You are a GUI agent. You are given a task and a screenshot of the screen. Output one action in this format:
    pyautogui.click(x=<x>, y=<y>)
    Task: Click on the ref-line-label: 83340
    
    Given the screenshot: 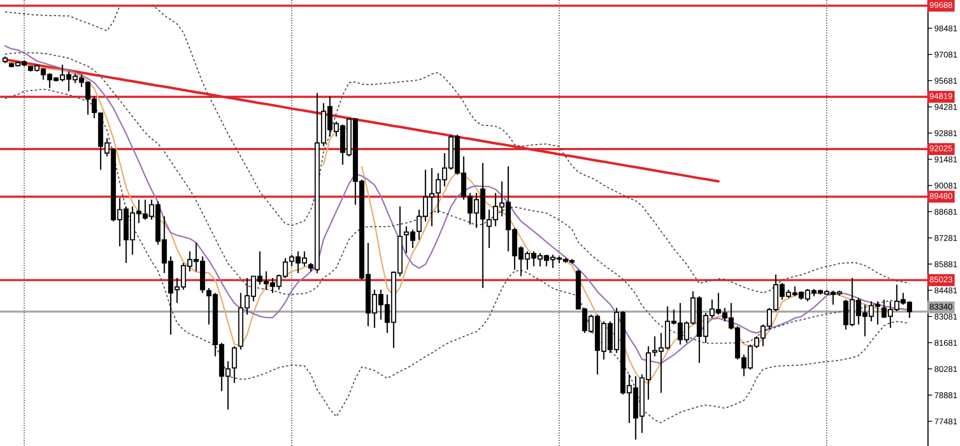 What is the action you would take?
    pyautogui.click(x=941, y=307)
    